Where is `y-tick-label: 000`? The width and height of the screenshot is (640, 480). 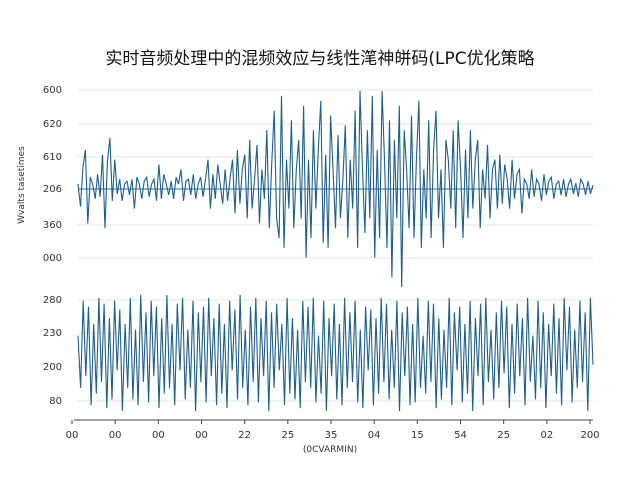 y-tick-label: 000 is located at coordinates (52, 258).